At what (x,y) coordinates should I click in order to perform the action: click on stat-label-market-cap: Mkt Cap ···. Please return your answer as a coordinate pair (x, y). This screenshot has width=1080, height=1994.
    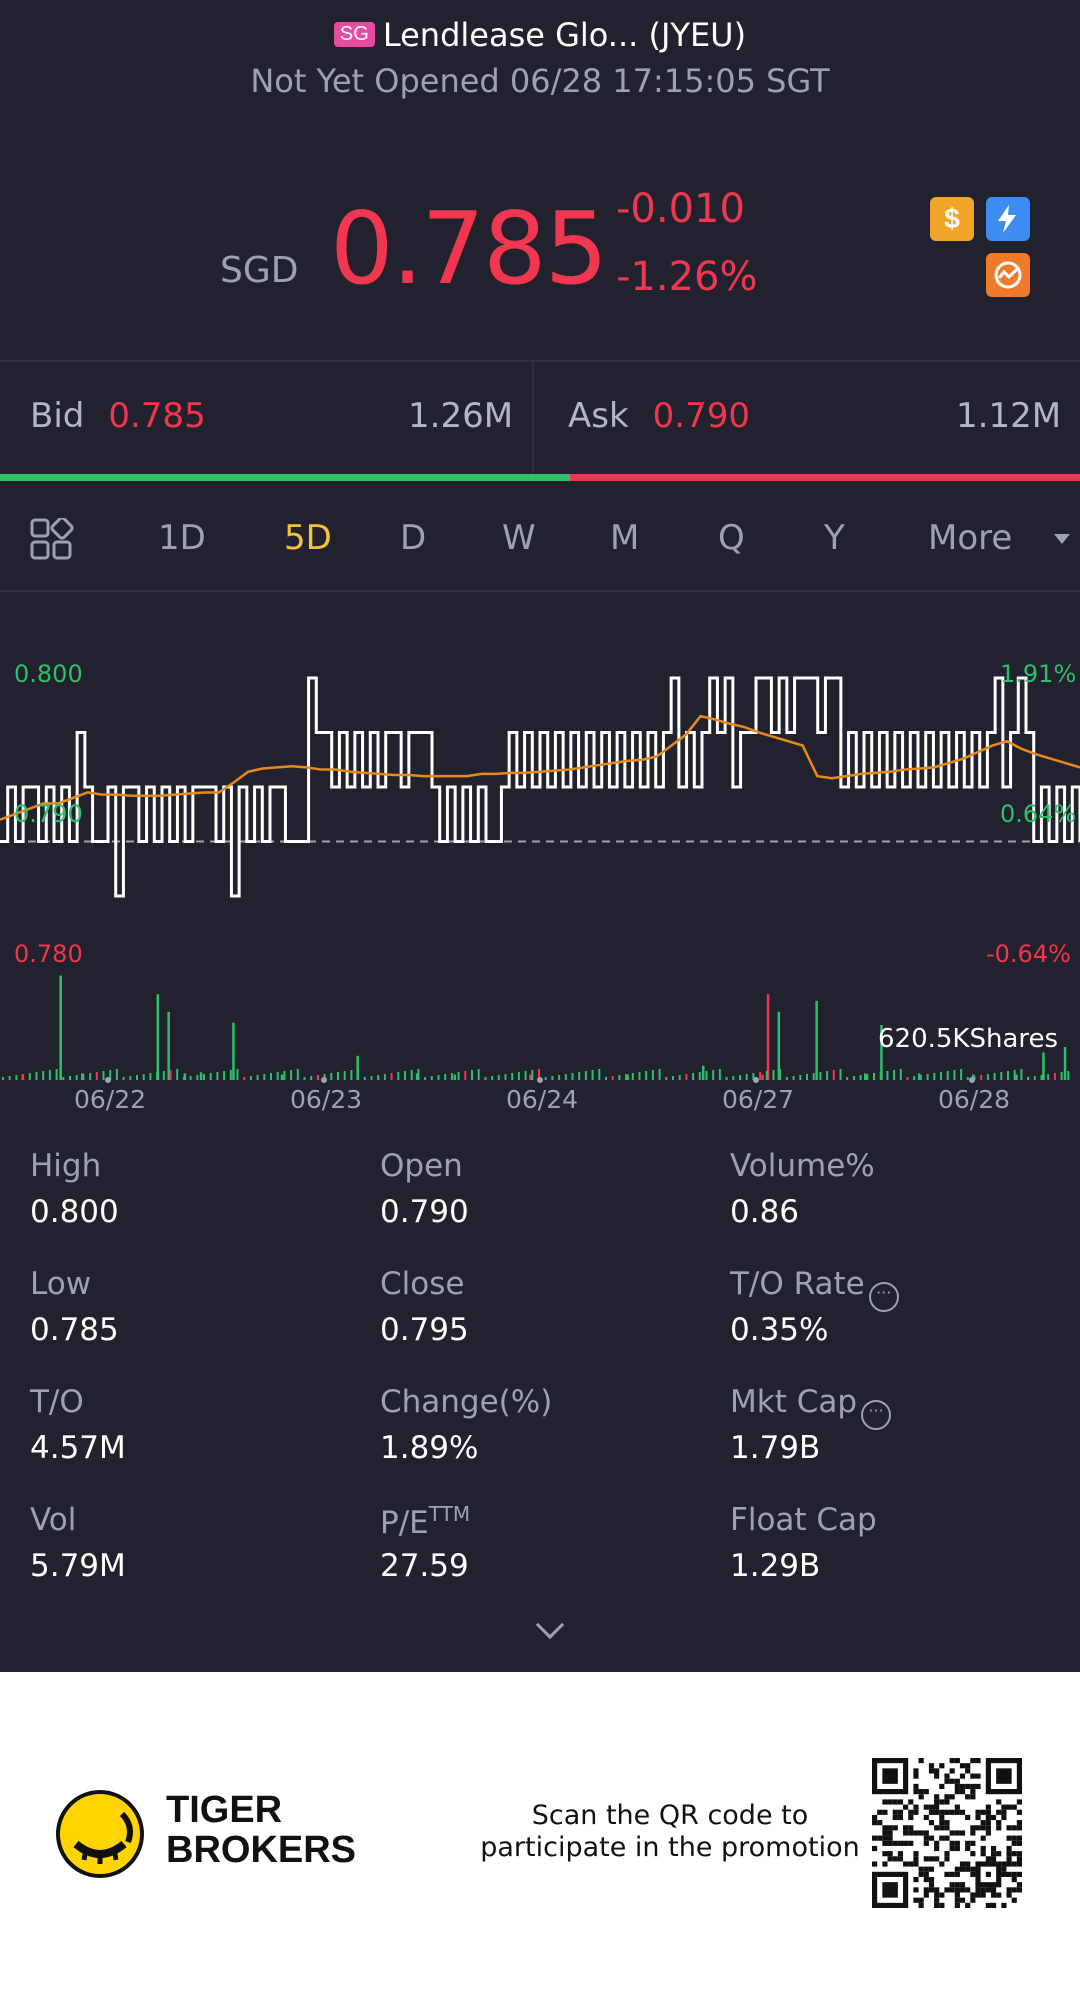
    Looking at the image, I should click on (811, 1407).